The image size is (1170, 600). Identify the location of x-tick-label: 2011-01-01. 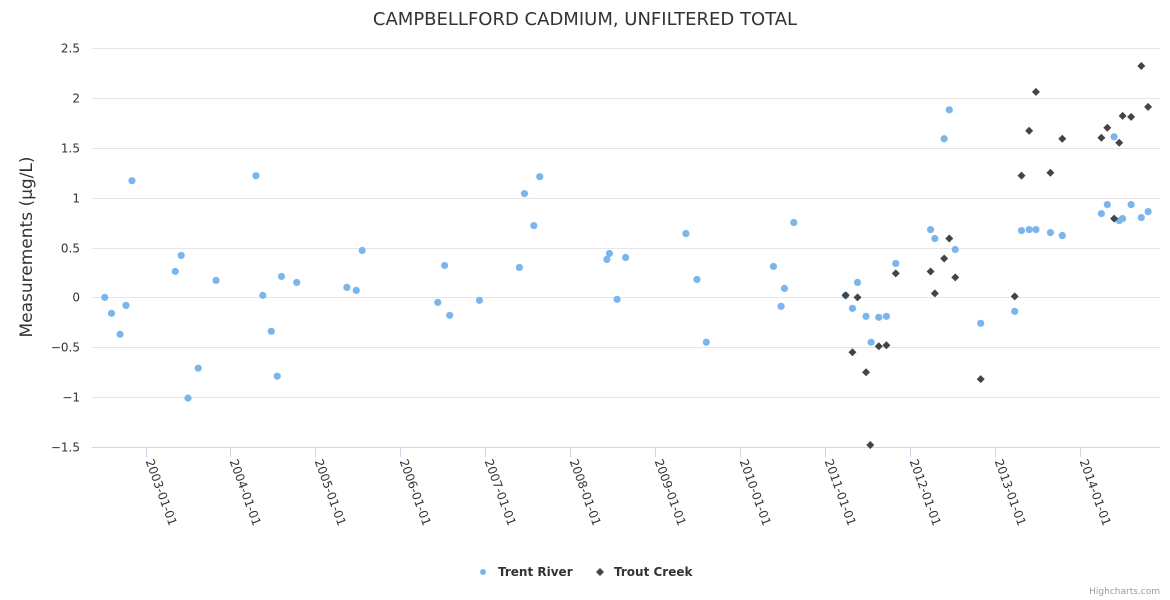
(840, 492).